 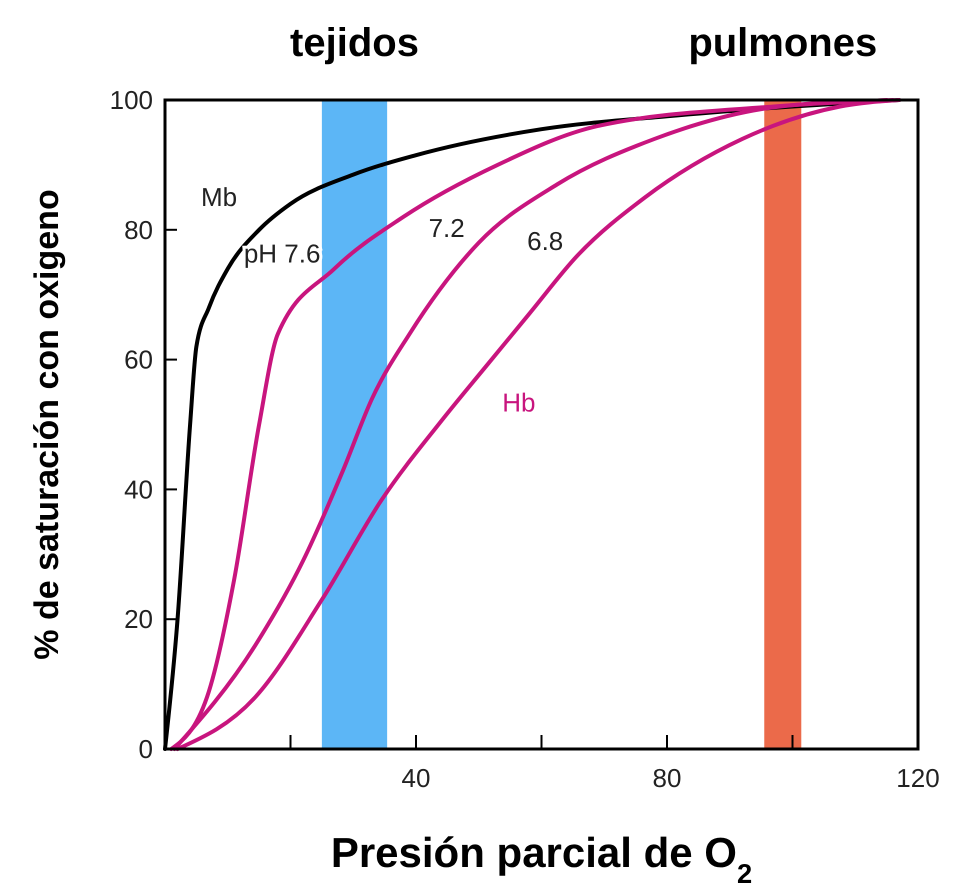 What do you see at coordinates (131, 100) in the screenshot?
I see `y-tick-label: 100` at bounding box center [131, 100].